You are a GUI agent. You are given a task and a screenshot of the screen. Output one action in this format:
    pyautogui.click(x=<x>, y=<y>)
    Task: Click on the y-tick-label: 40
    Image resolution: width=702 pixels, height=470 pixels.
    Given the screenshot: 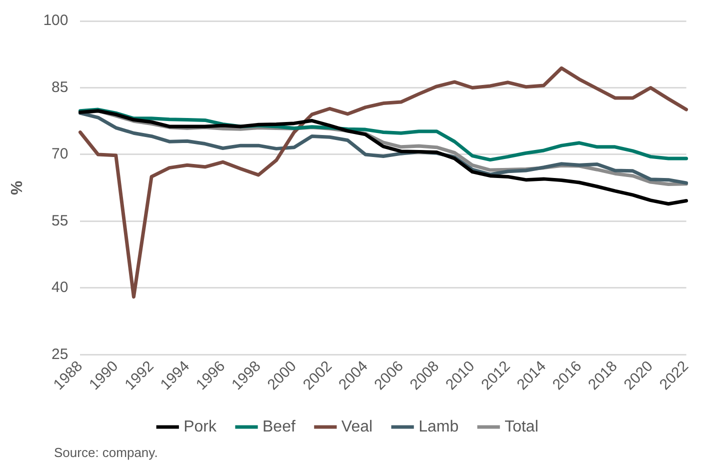 What is the action you would take?
    pyautogui.click(x=60, y=287)
    